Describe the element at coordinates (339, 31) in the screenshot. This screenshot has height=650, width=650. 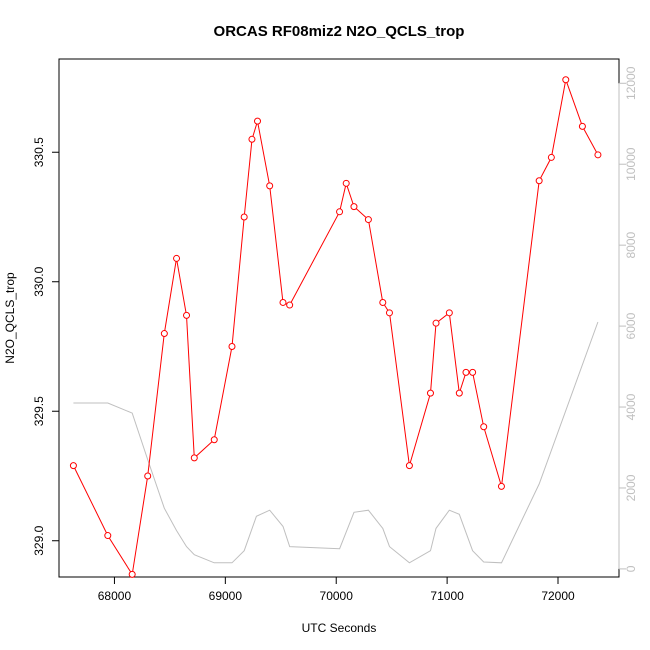
I see `chart-title: ORCAS RF08miz2 N2O_QCLS_trop` at that location.